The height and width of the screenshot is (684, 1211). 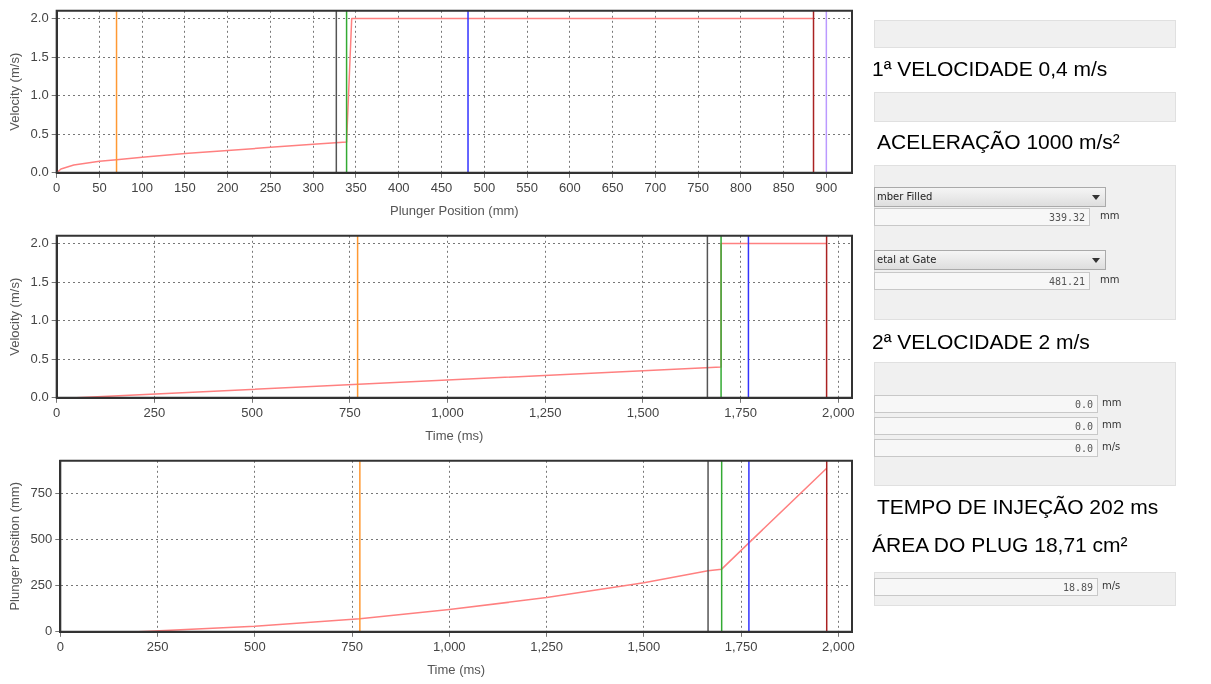 I want to click on y-tick-label: 750, so click(x=41, y=492).